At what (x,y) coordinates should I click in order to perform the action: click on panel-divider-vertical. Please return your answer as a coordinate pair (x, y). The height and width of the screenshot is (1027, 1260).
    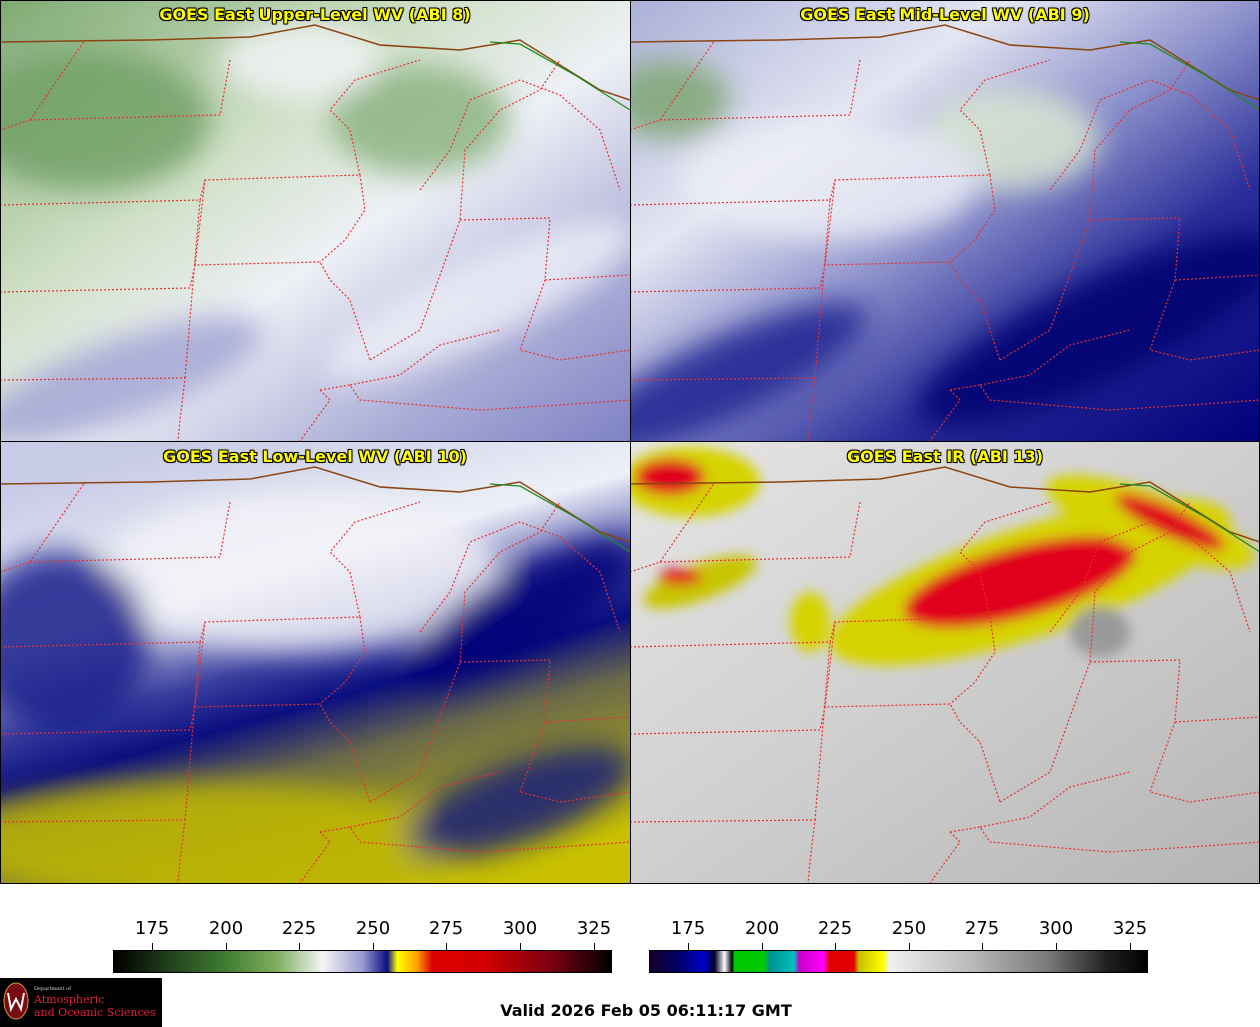
    Looking at the image, I should click on (630, 442).